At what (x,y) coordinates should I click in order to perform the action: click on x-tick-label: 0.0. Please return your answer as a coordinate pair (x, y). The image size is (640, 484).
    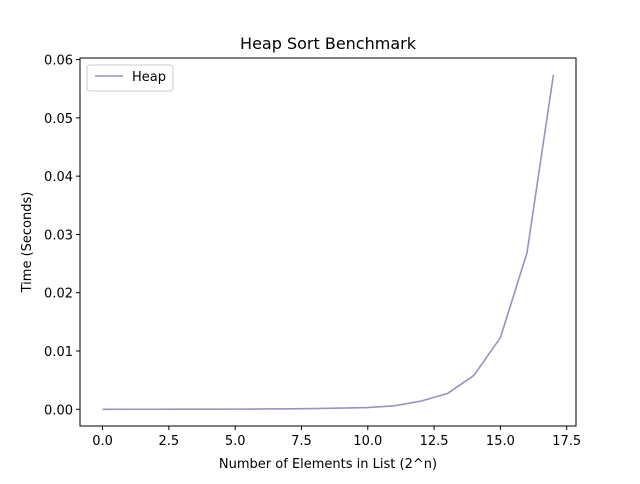
    Looking at the image, I should click on (102, 441).